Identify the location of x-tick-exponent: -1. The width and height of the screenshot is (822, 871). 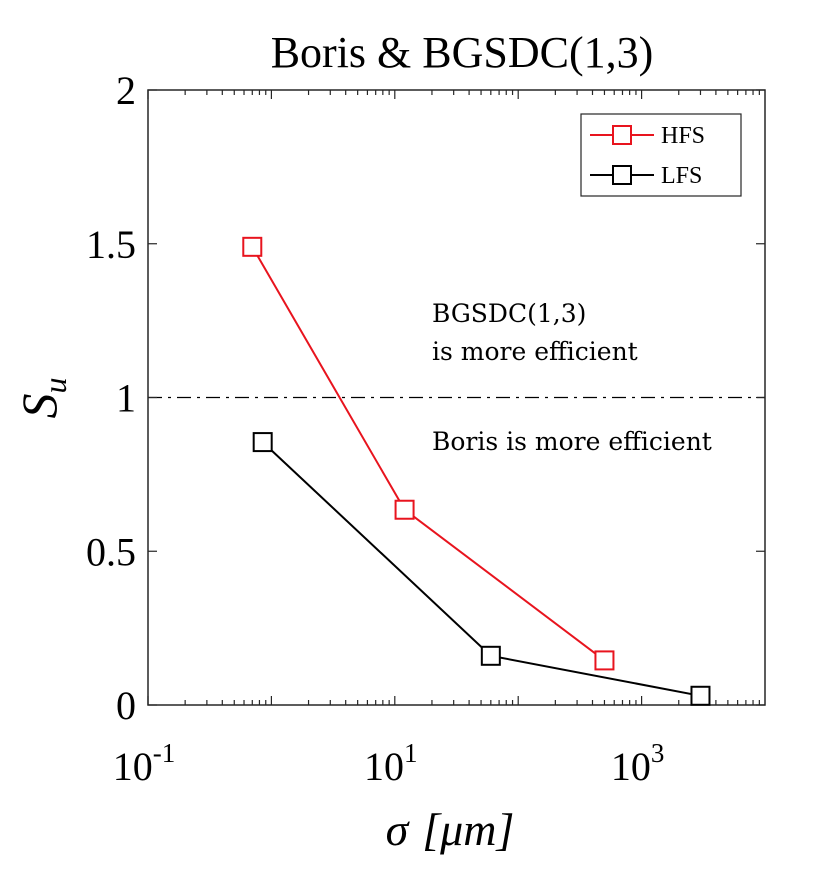
(164, 753).